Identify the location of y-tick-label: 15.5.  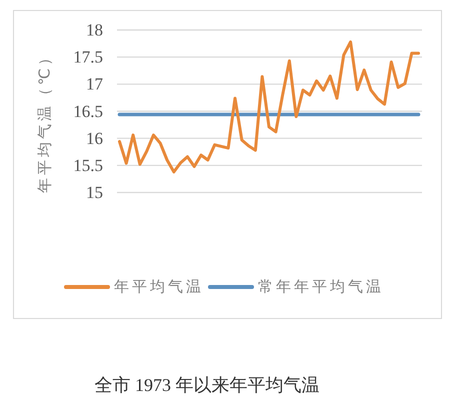
(88, 165).